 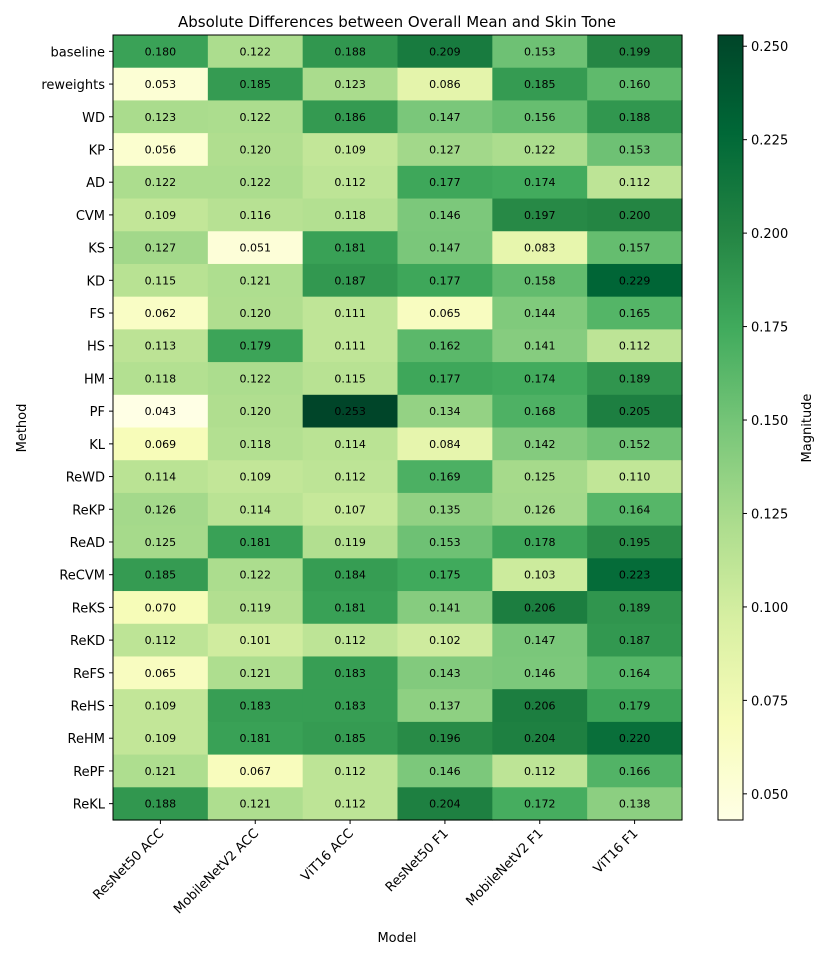 I want to click on cell-value-label: 0.070, so click(x=161, y=607).